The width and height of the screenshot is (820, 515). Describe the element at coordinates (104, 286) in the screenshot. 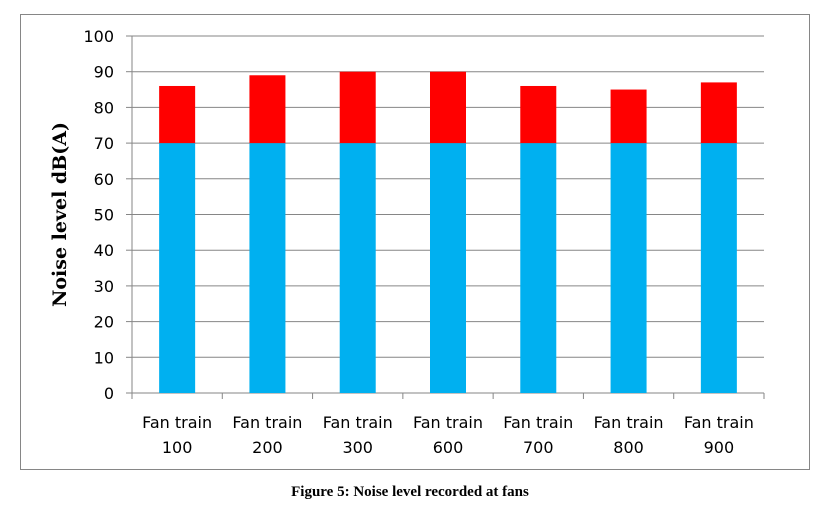

I see `y-tick-label: 30` at that location.